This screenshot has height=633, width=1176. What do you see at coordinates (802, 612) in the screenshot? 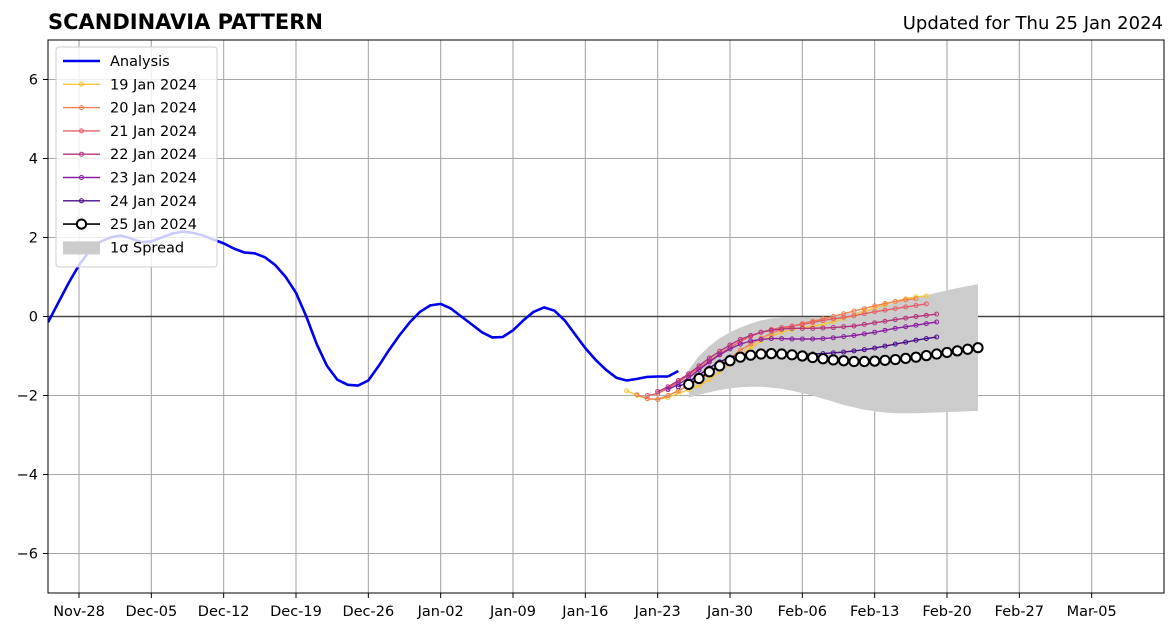
I see `x-tick-label: Feb-06` at bounding box center [802, 612].